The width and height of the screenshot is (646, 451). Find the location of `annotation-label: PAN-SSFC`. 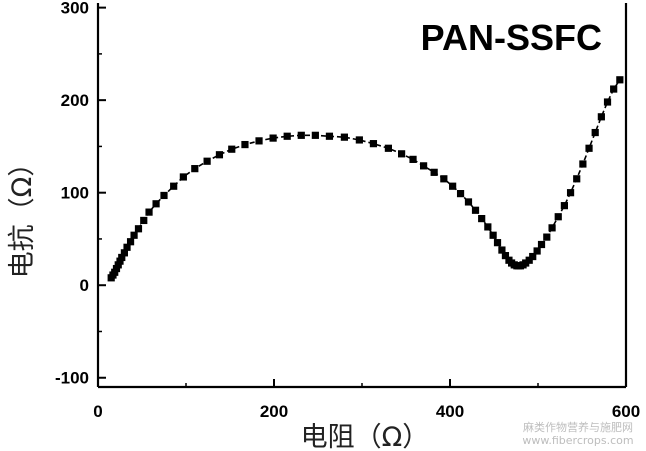

annotation-label: PAN-SSFC is located at coordinates (511, 37).